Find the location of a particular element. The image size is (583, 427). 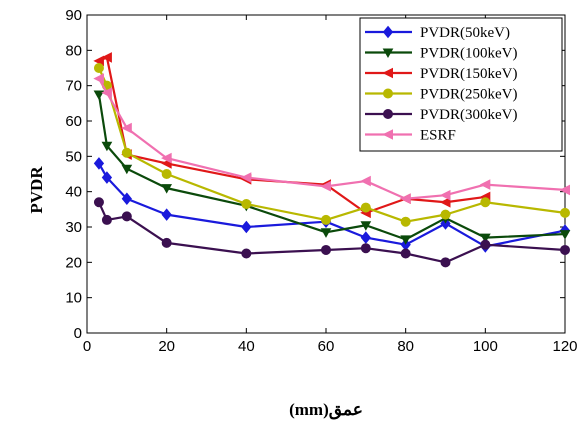

y-axis-label: PVDR is located at coordinates (36, 190).